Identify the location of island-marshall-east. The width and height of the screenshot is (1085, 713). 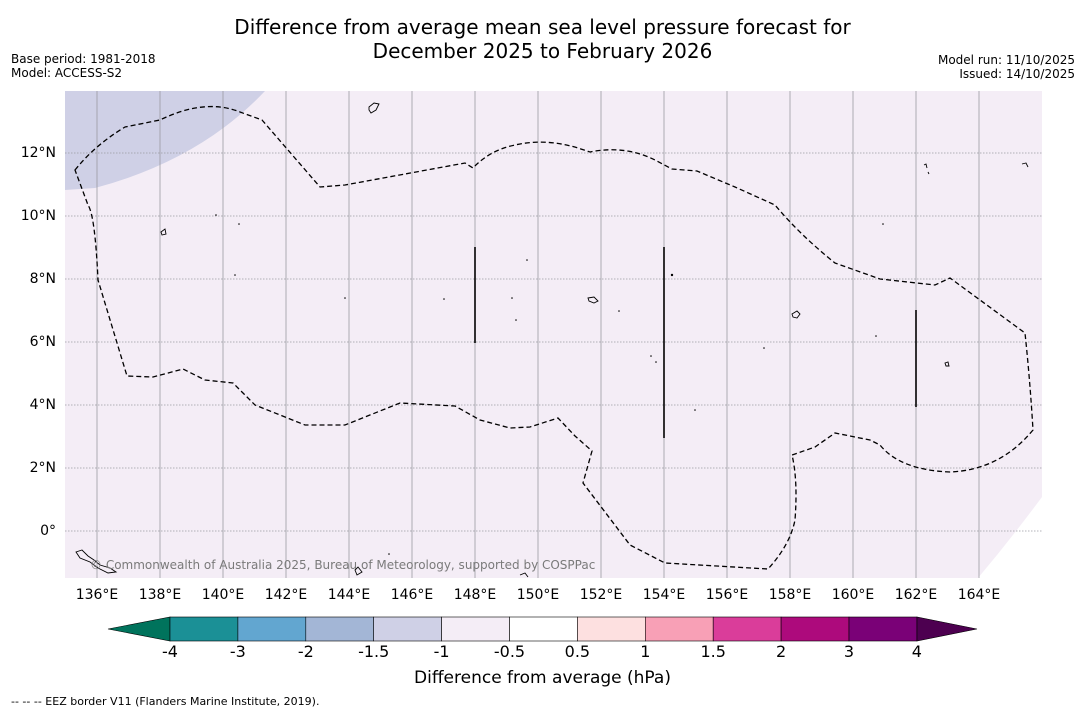
(1025, 165).